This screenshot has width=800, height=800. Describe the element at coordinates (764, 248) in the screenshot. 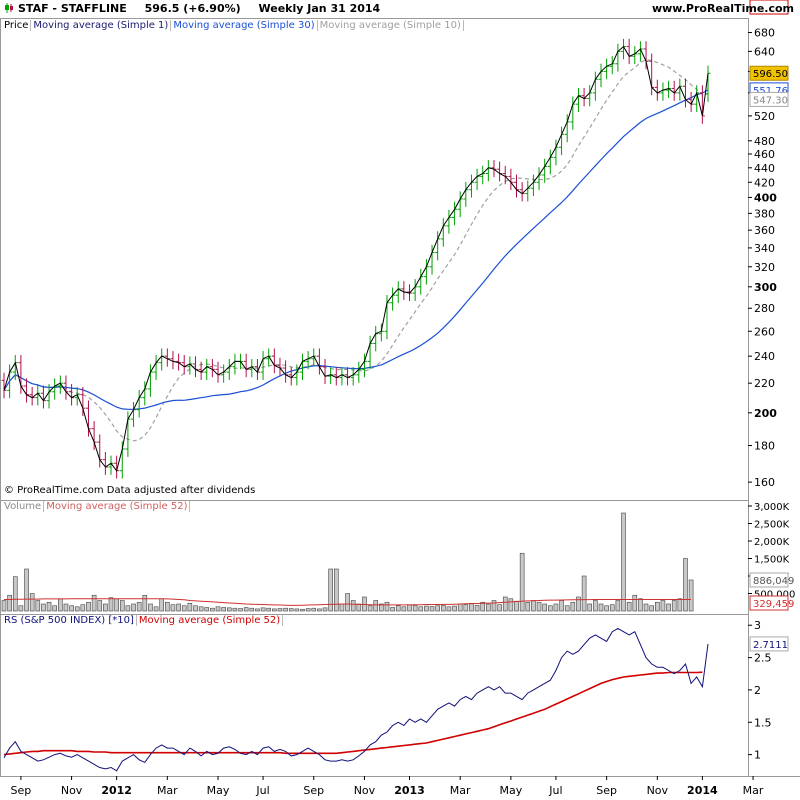

I see `price-tick-label: 340` at that location.